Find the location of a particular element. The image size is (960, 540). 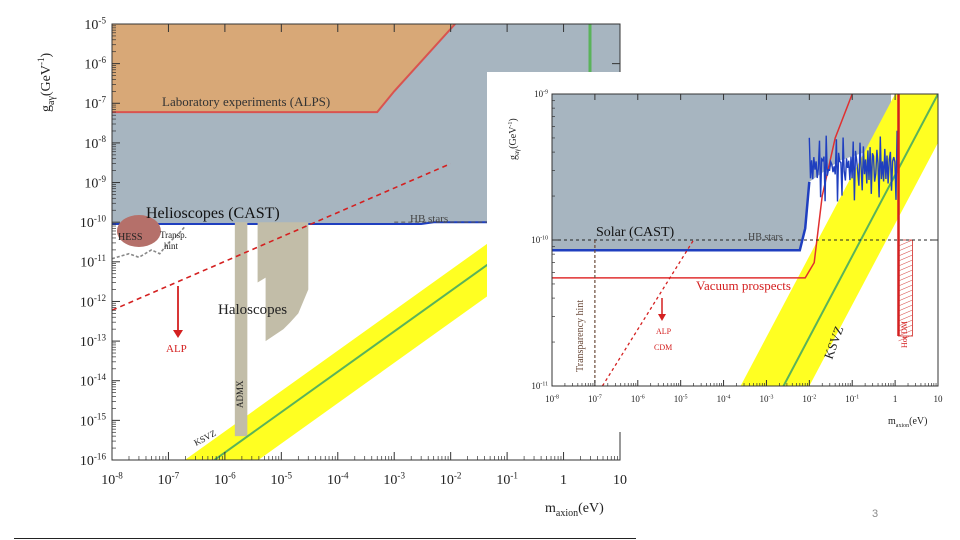

haloscopes-label: Haloscopes is located at coordinates (252, 310).